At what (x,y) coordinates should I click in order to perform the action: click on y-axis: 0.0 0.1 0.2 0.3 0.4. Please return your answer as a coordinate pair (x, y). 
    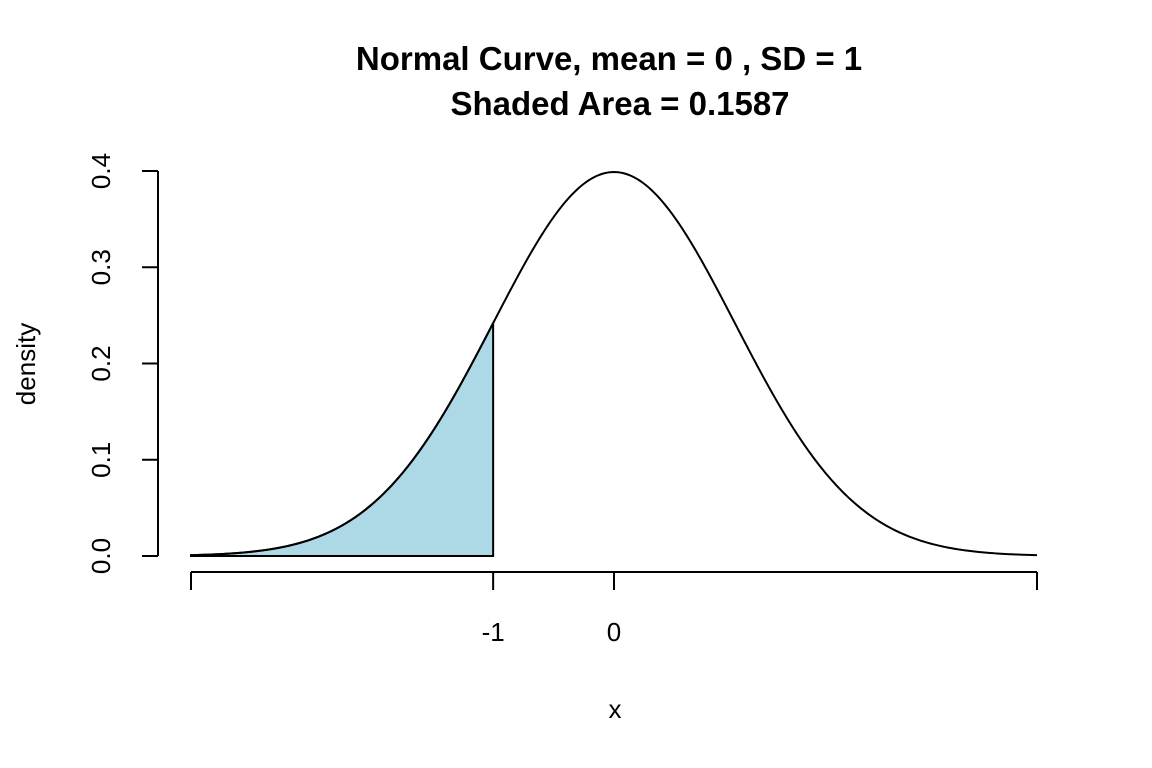
    Looking at the image, I should click on (122, 363).